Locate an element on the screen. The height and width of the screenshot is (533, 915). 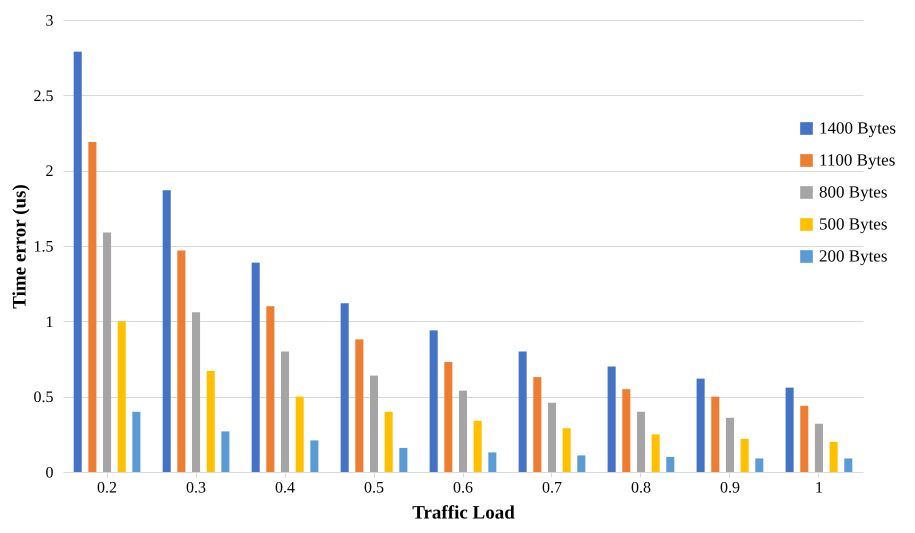
y-tick-label: 2.5 is located at coordinates (44, 96).